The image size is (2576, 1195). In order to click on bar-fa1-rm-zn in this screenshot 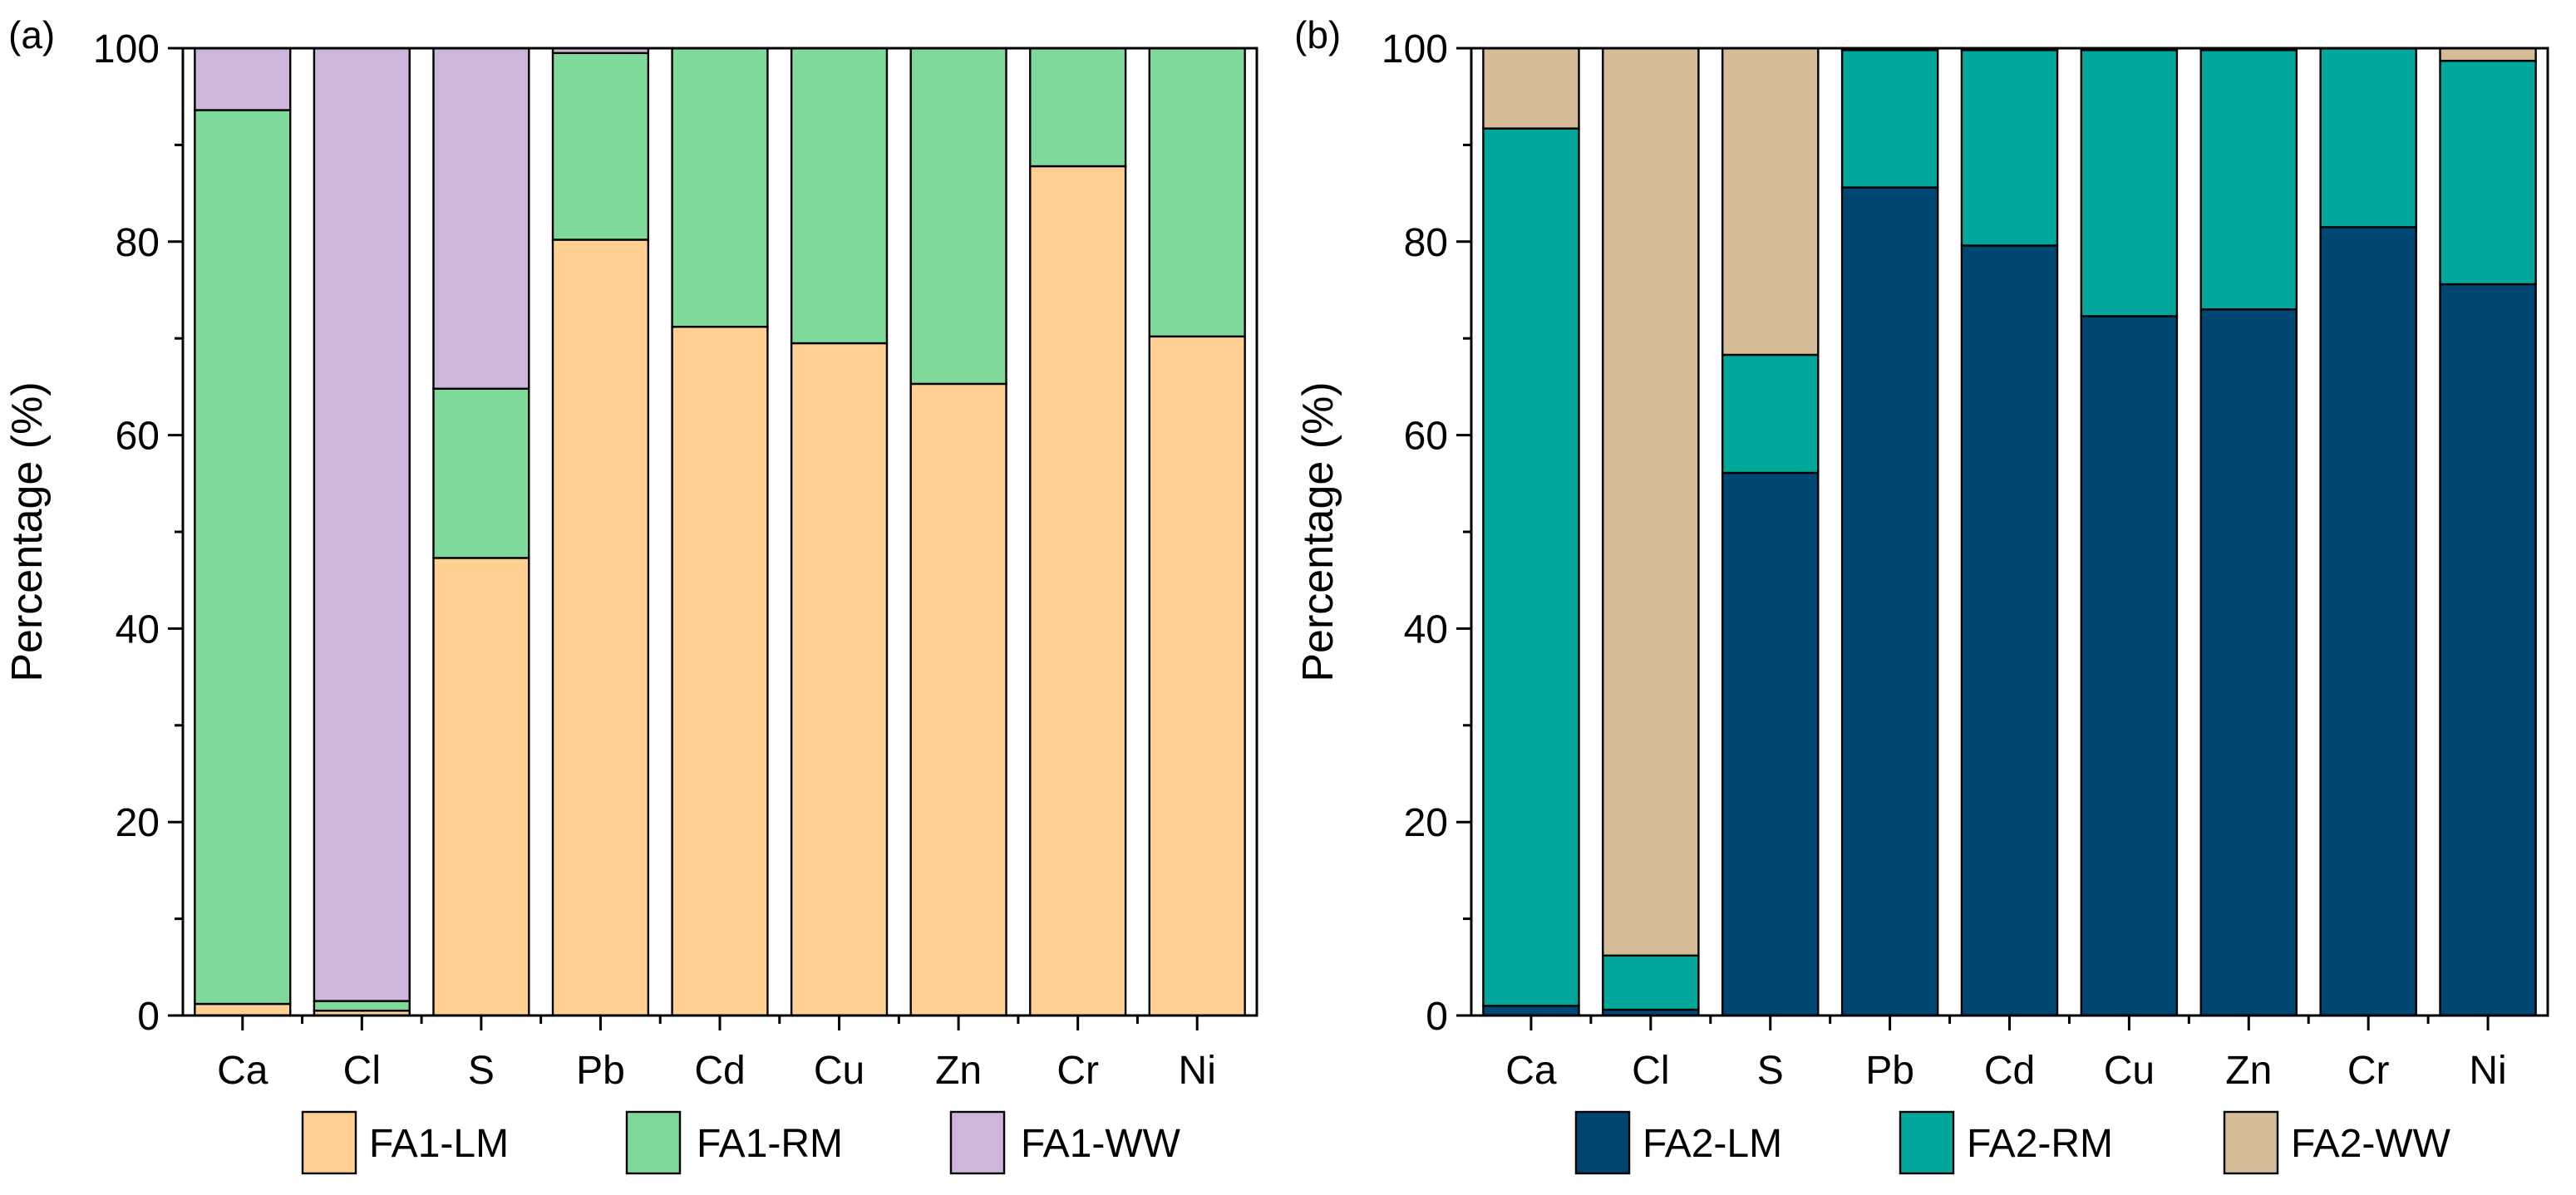, I will do `click(958, 216)`.